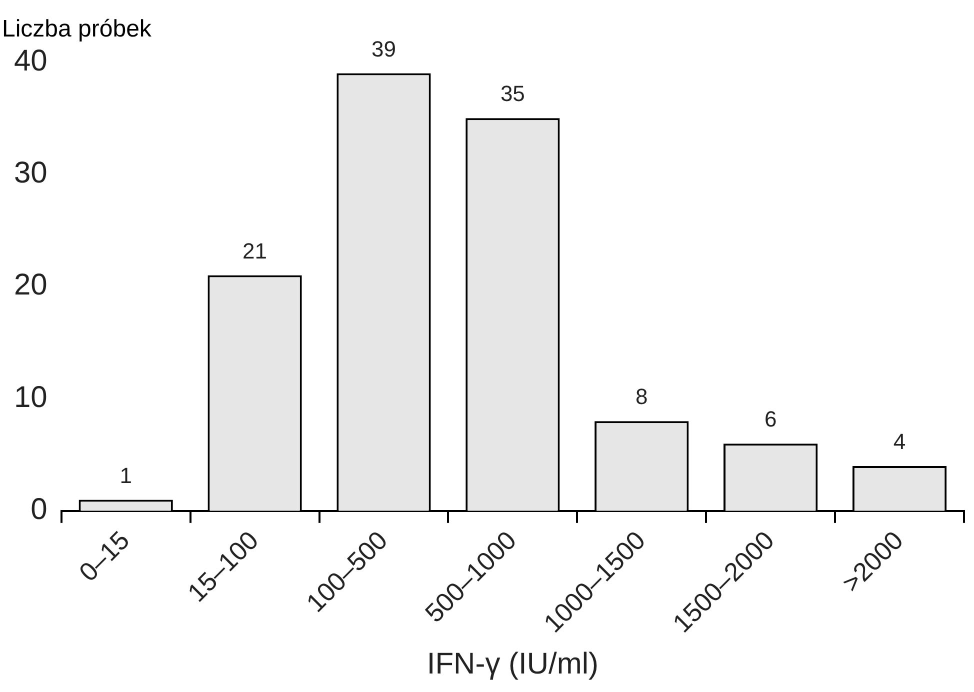  What do you see at coordinates (31, 61) in the screenshot?
I see `y-tick-label: 40` at bounding box center [31, 61].